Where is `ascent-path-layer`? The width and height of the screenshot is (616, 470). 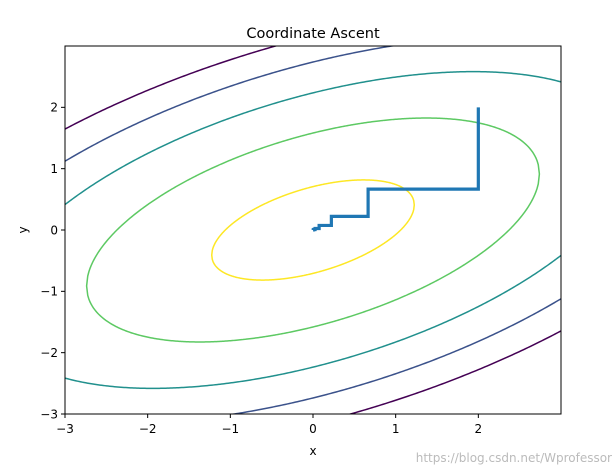
ascent-path-layer is located at coordinates (395, 169).